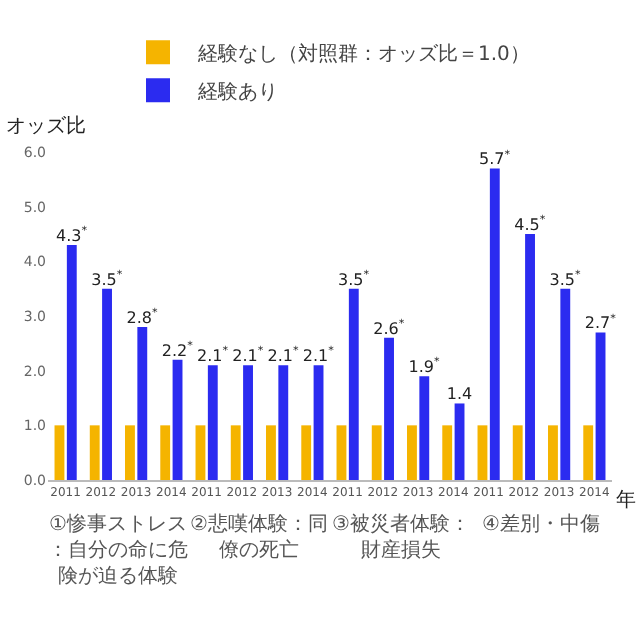  I want to click on data-label: 2.6$^{*}$, so click(389, 327).